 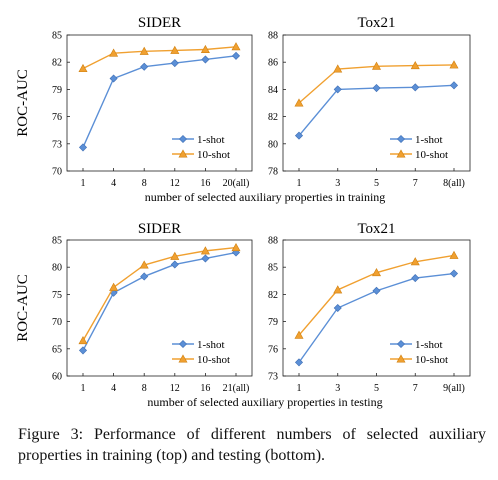 What do you see at coordinates (236, 183) in the screenshot?
I see `x-tick-label: 20(all)` at bounding box center [236, 183].